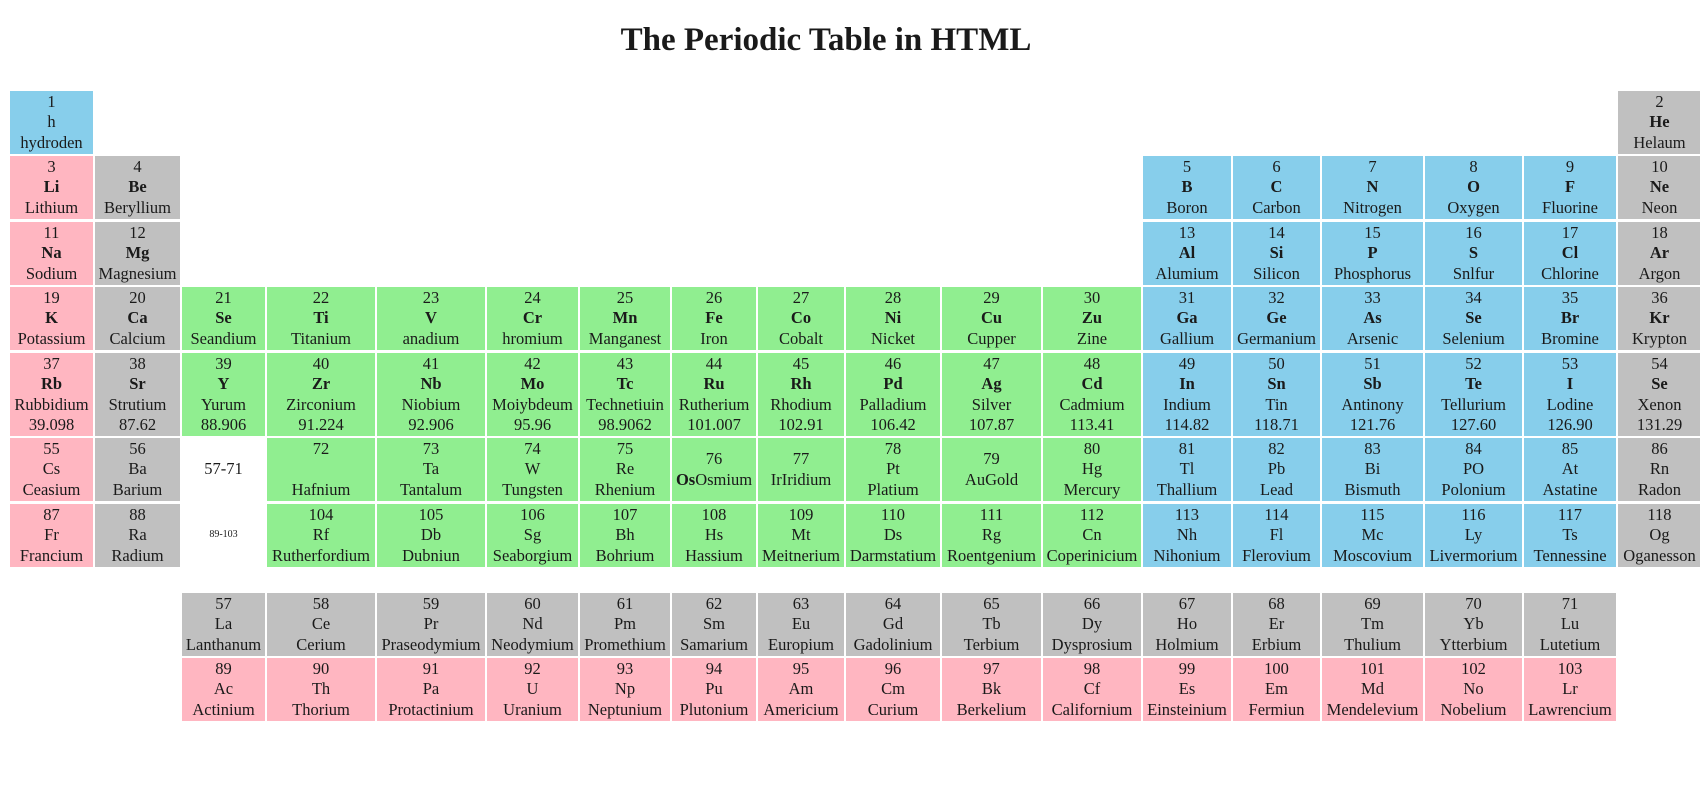  What do you see at coordinates (532, 535) in the screenshot?
I see `element-cell-seaborgium: 106 Sg Seaborgium` at bounding box center [532, 535].